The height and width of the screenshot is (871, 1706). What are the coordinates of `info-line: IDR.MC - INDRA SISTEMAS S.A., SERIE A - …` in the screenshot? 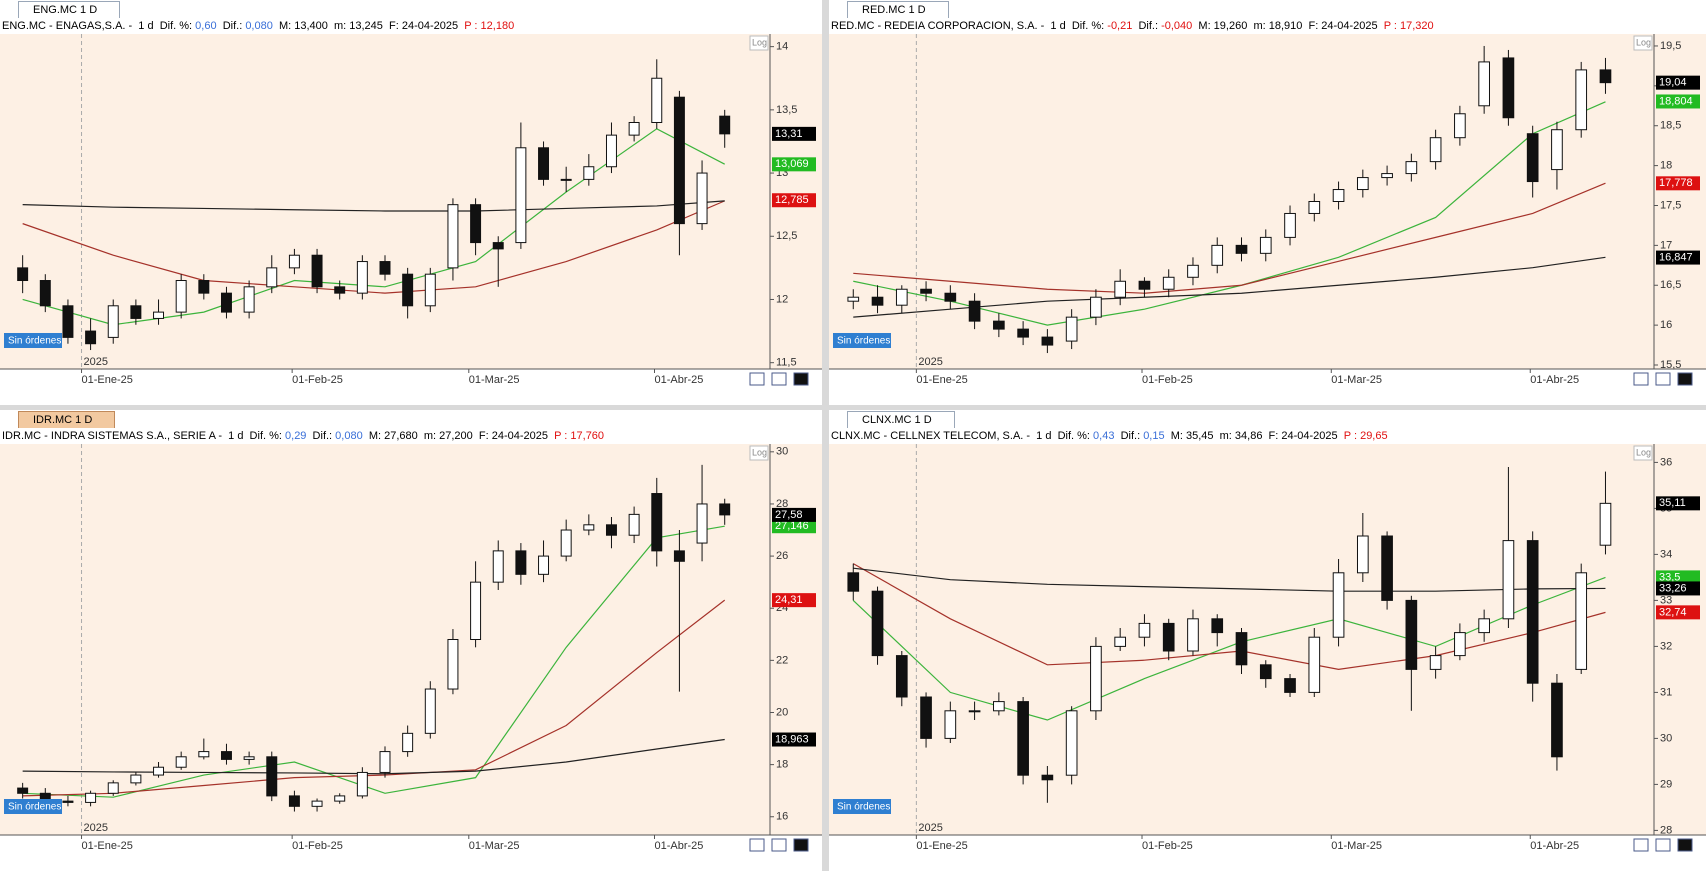 It's located at (411, 436).